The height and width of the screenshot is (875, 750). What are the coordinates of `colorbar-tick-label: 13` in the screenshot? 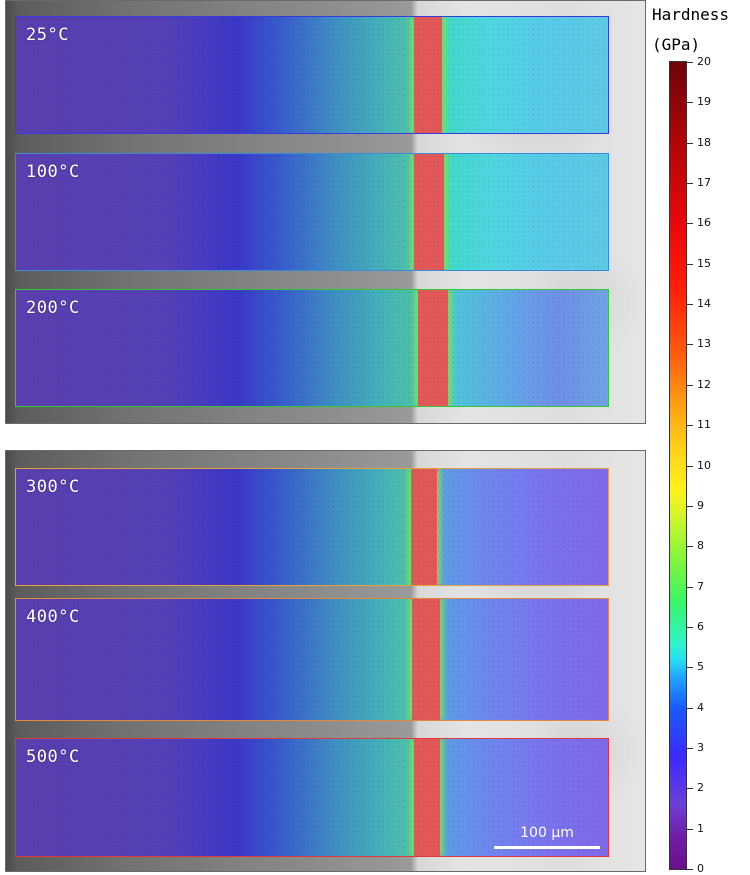 It's located at (704, 343).